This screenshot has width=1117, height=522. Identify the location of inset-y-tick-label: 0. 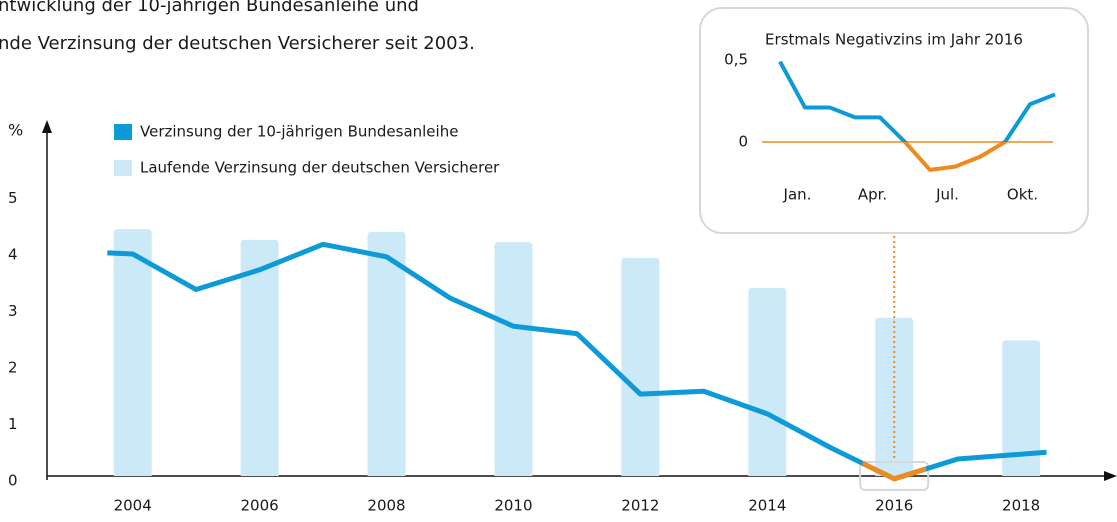
(743, 142).